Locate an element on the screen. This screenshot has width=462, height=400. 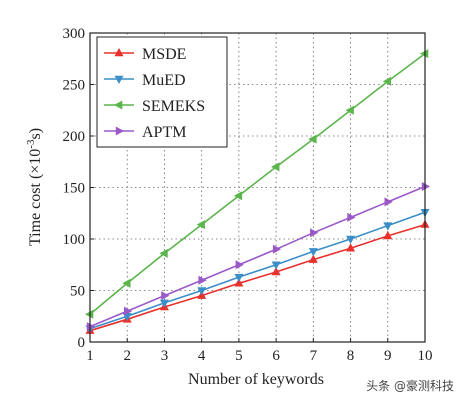
x-tick-label: 2 is located at coordinates (127, 356).